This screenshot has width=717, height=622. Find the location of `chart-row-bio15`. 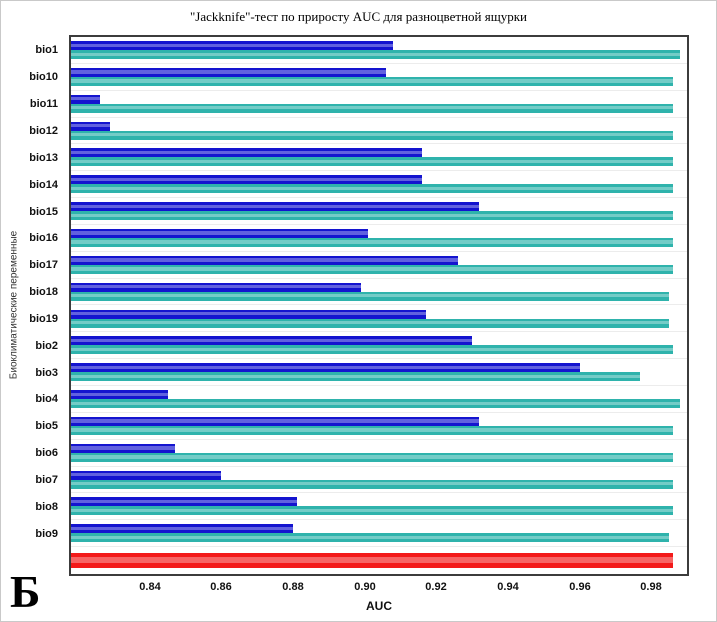

chart-row-bio15 is located at coordinates (379, 211).